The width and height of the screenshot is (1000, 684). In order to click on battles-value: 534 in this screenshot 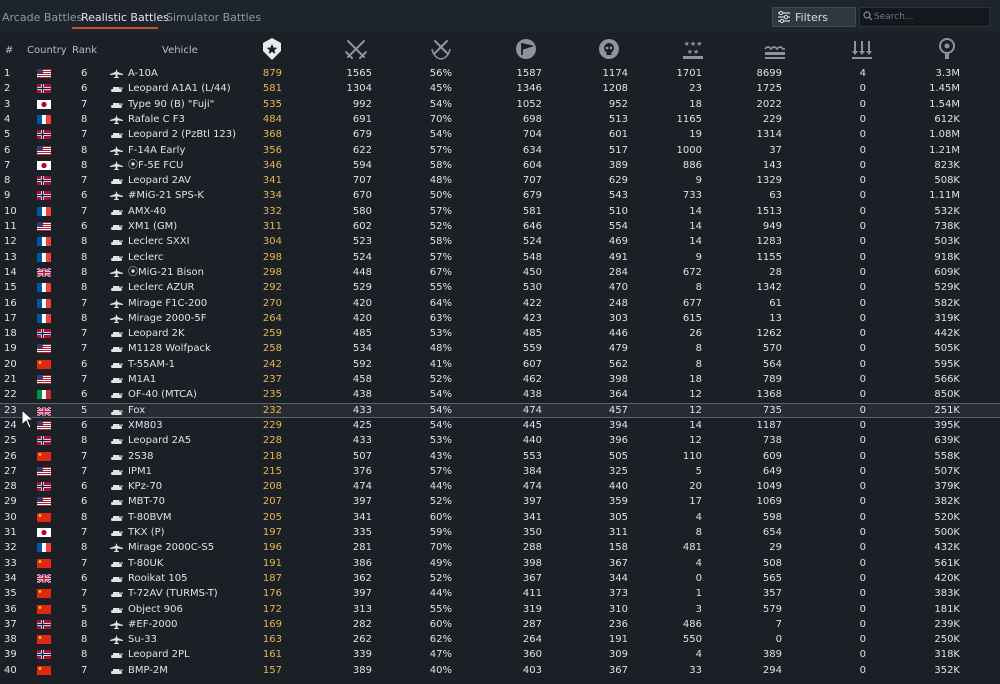, I will do `click(362, 349)`.